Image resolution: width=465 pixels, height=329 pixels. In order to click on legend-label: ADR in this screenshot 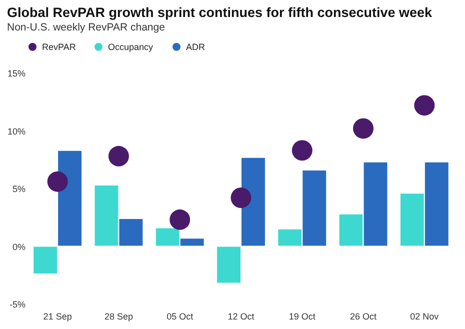, I will do `click(196, 47)`.